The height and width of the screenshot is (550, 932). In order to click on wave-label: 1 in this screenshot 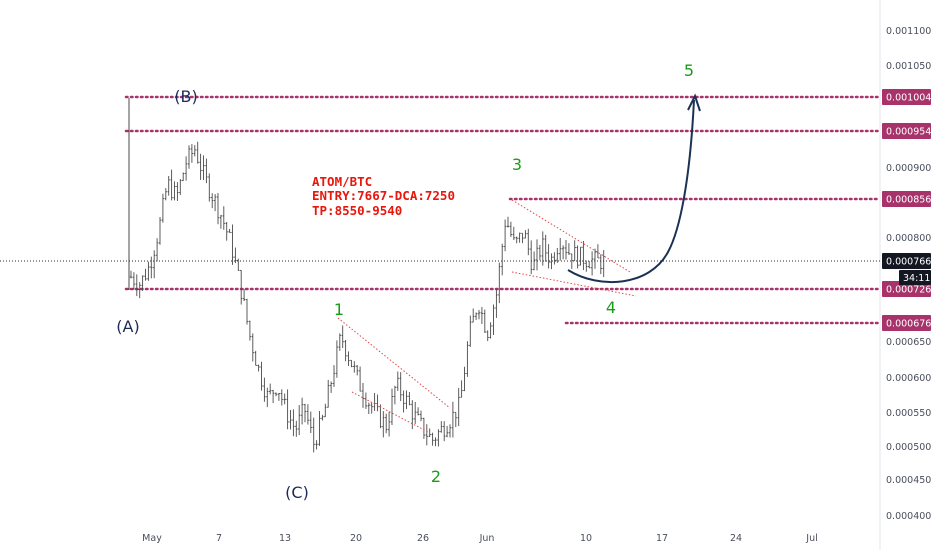, I will do `click(339, 309)`.